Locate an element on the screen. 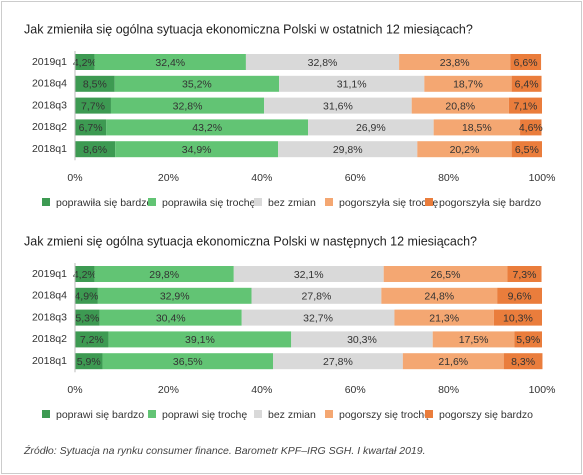 The height and width of the screenshot is (475, 583). data-label: 21,3% is located at coordinates (444, 318).